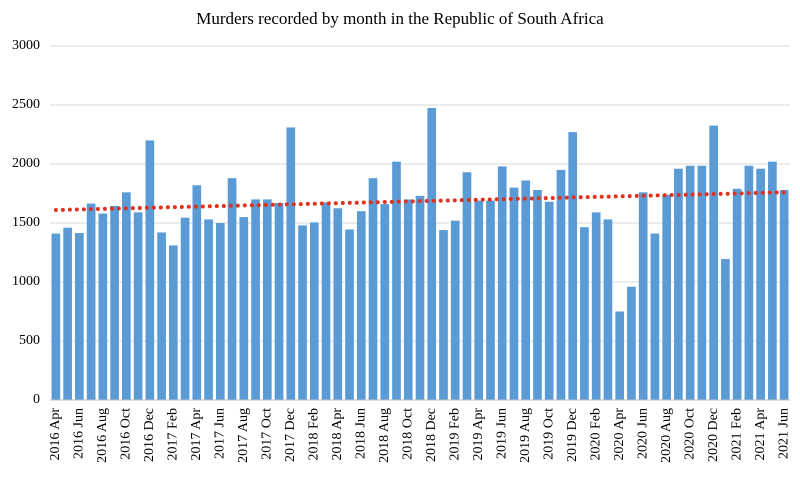 Image resolution: width=800 pixels, height=480 pixels. Describe the element at coordinates (713, 435) in the screenshot. I see `x-tick-label: 2020 Dec` at that location.